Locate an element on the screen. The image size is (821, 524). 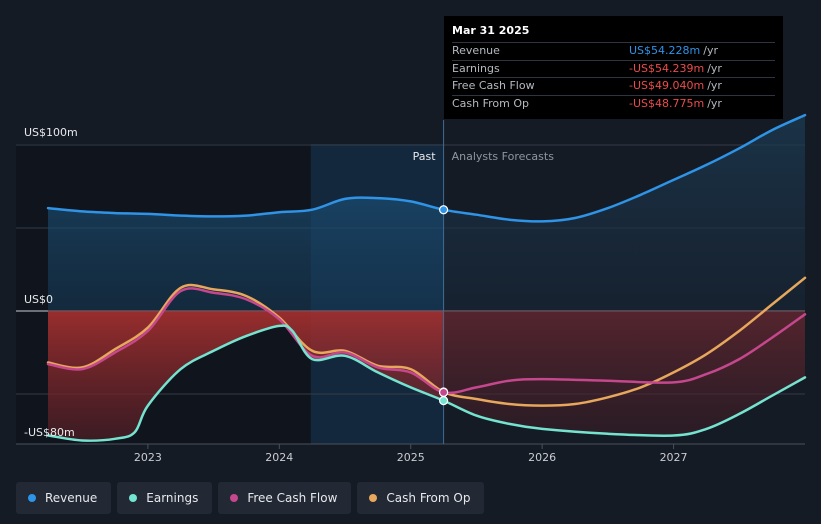
tooltip-row-free-cash-flow: Free Cash Flow -US$49.040m/yr is located at coordinates (613, 86).